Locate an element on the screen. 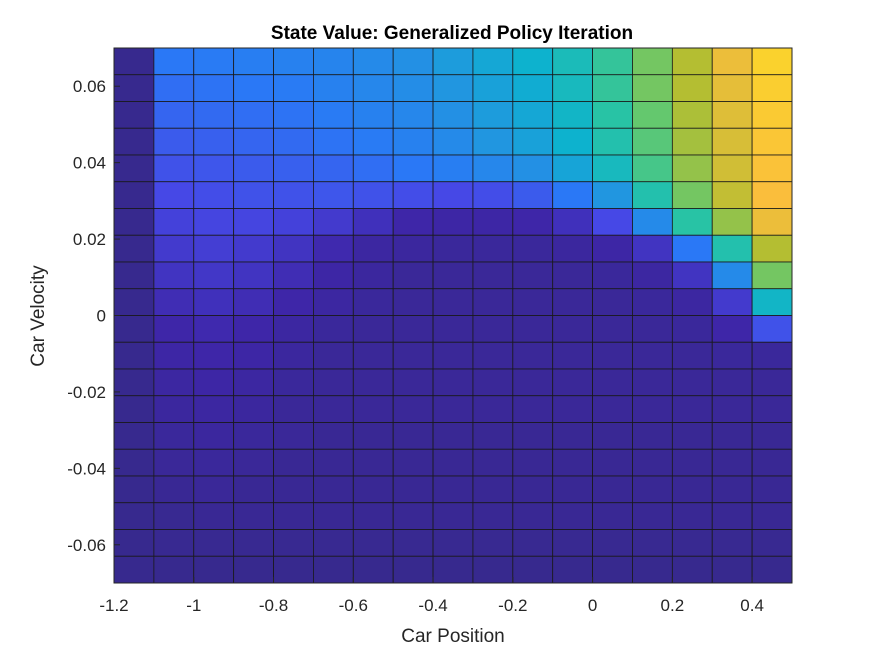 This screenshot has width=875, height=656. x-tick-label: -1 is located at coordinates (193, 605).